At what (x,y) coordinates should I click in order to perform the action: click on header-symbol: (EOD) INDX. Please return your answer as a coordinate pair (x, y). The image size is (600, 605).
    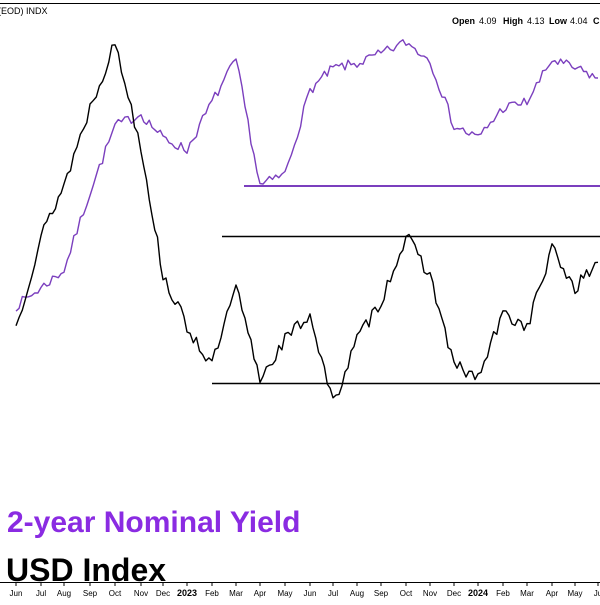
    Looking at the image, I should click on (24, 11).